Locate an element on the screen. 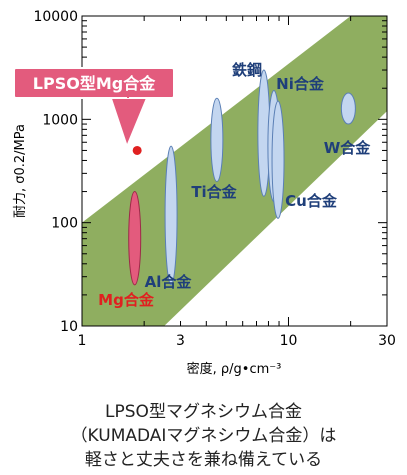 This screenshot has width=407, height=475. x-tick-1: 3 is located at coordinates (180, 341).